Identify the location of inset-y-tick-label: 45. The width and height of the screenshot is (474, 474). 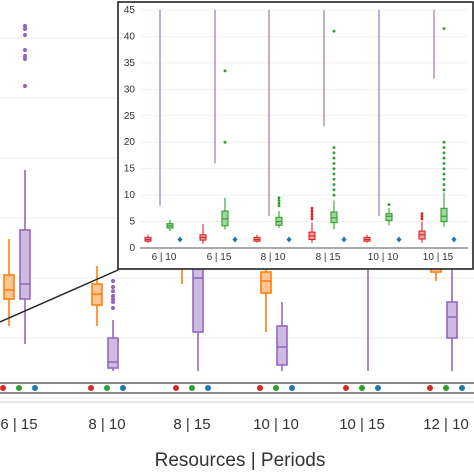
(130, 10).